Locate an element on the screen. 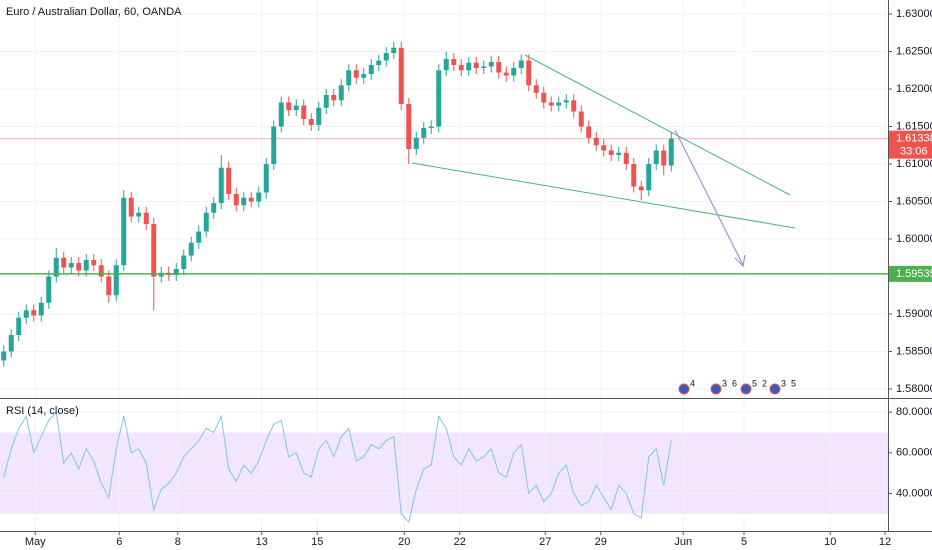  last-price-badge is located at coordinates (910, 144).